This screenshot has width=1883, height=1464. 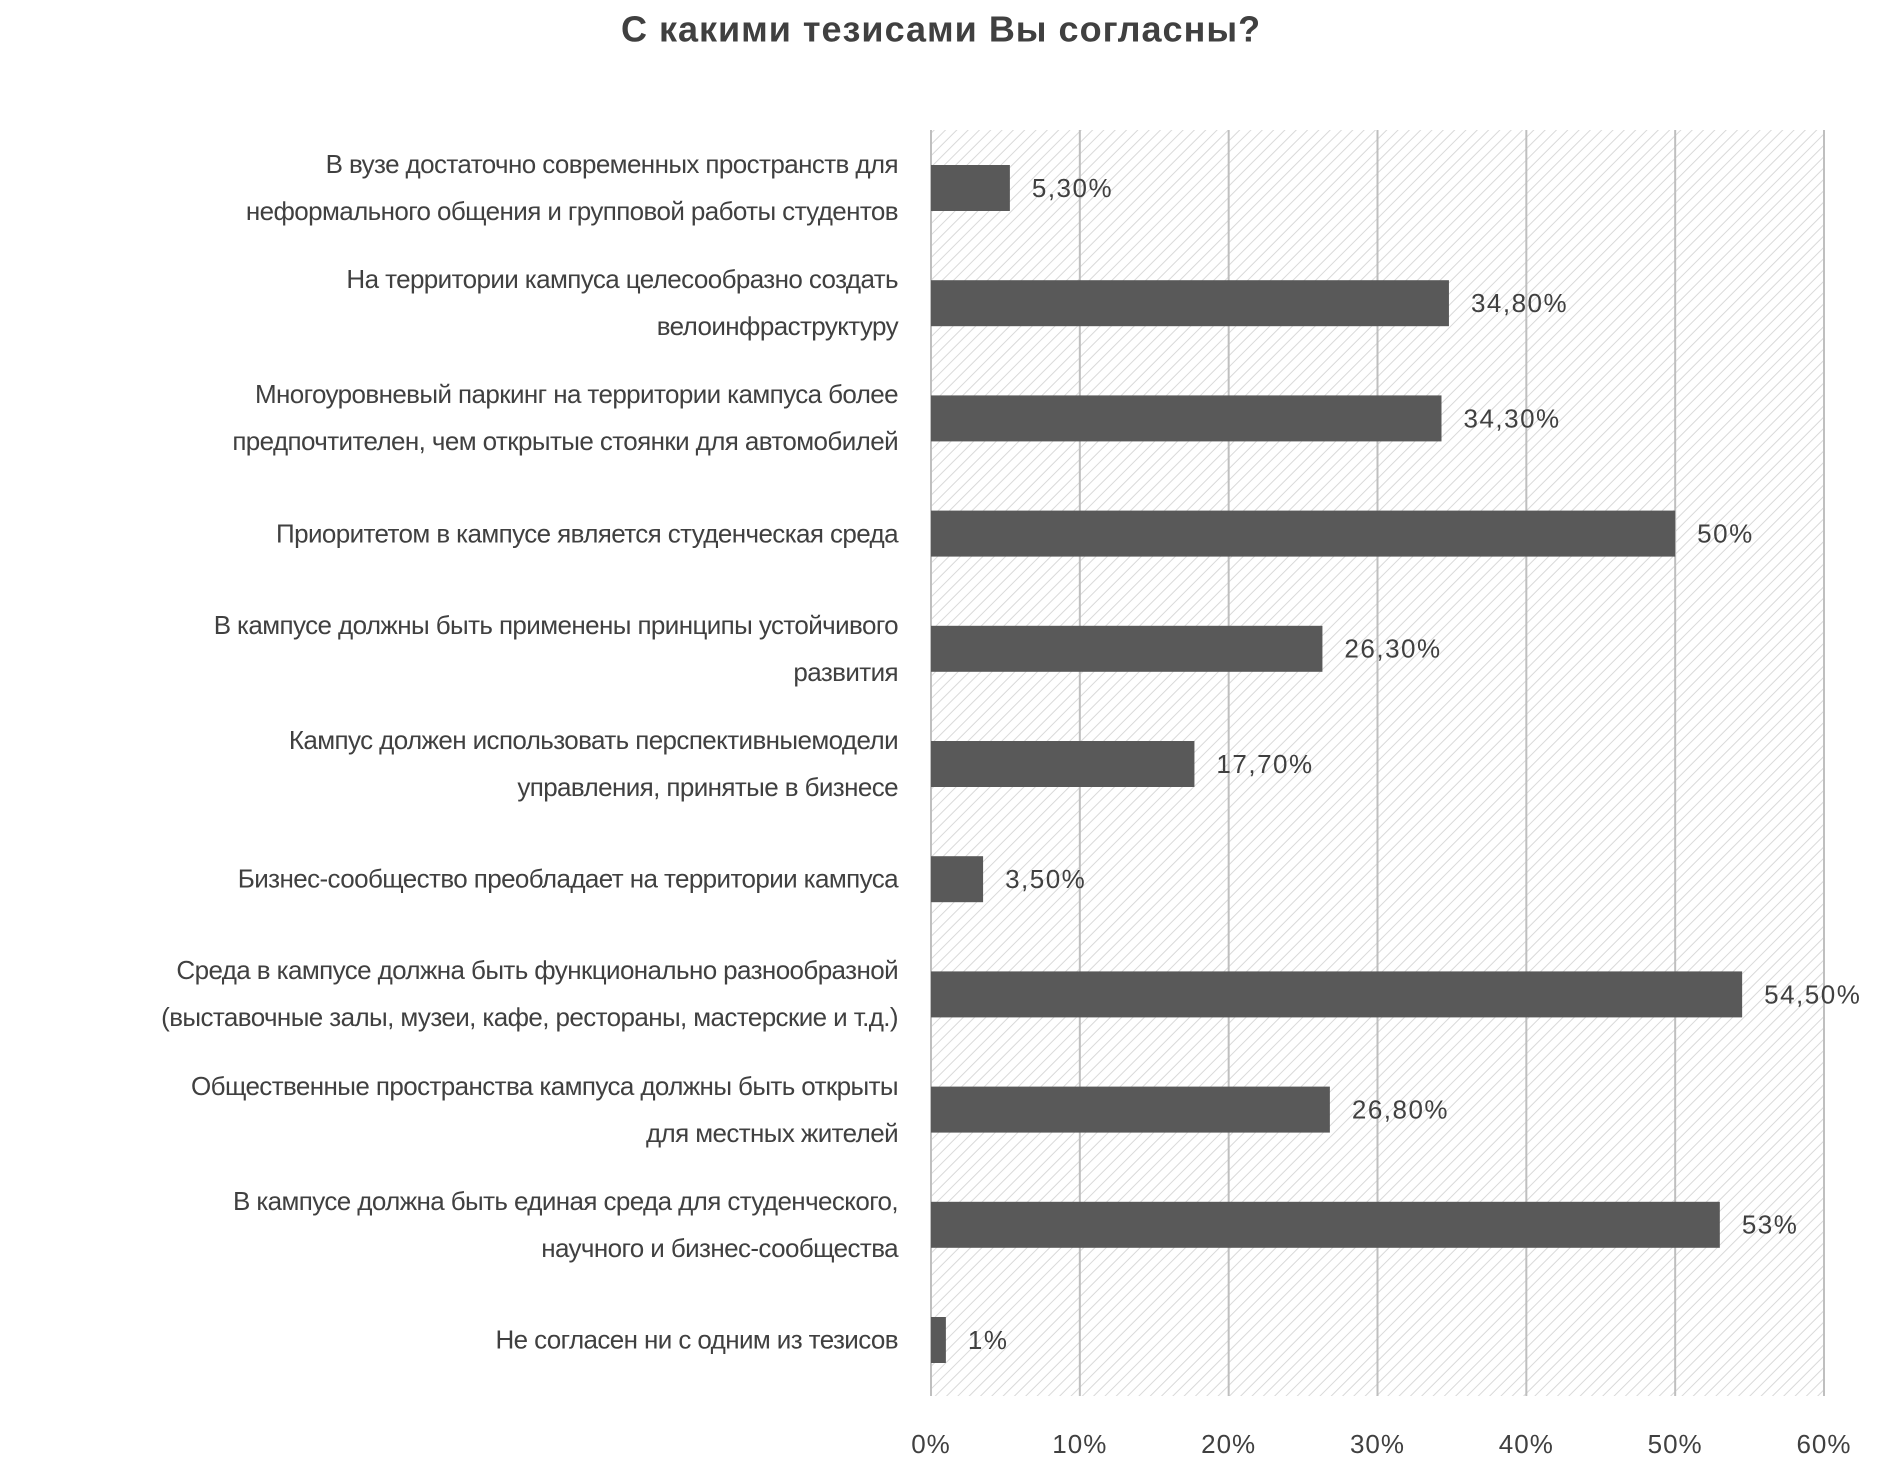 I want to click on category-label: Не согласен ни с одним из тезисов, so click(x=696, y=1339).